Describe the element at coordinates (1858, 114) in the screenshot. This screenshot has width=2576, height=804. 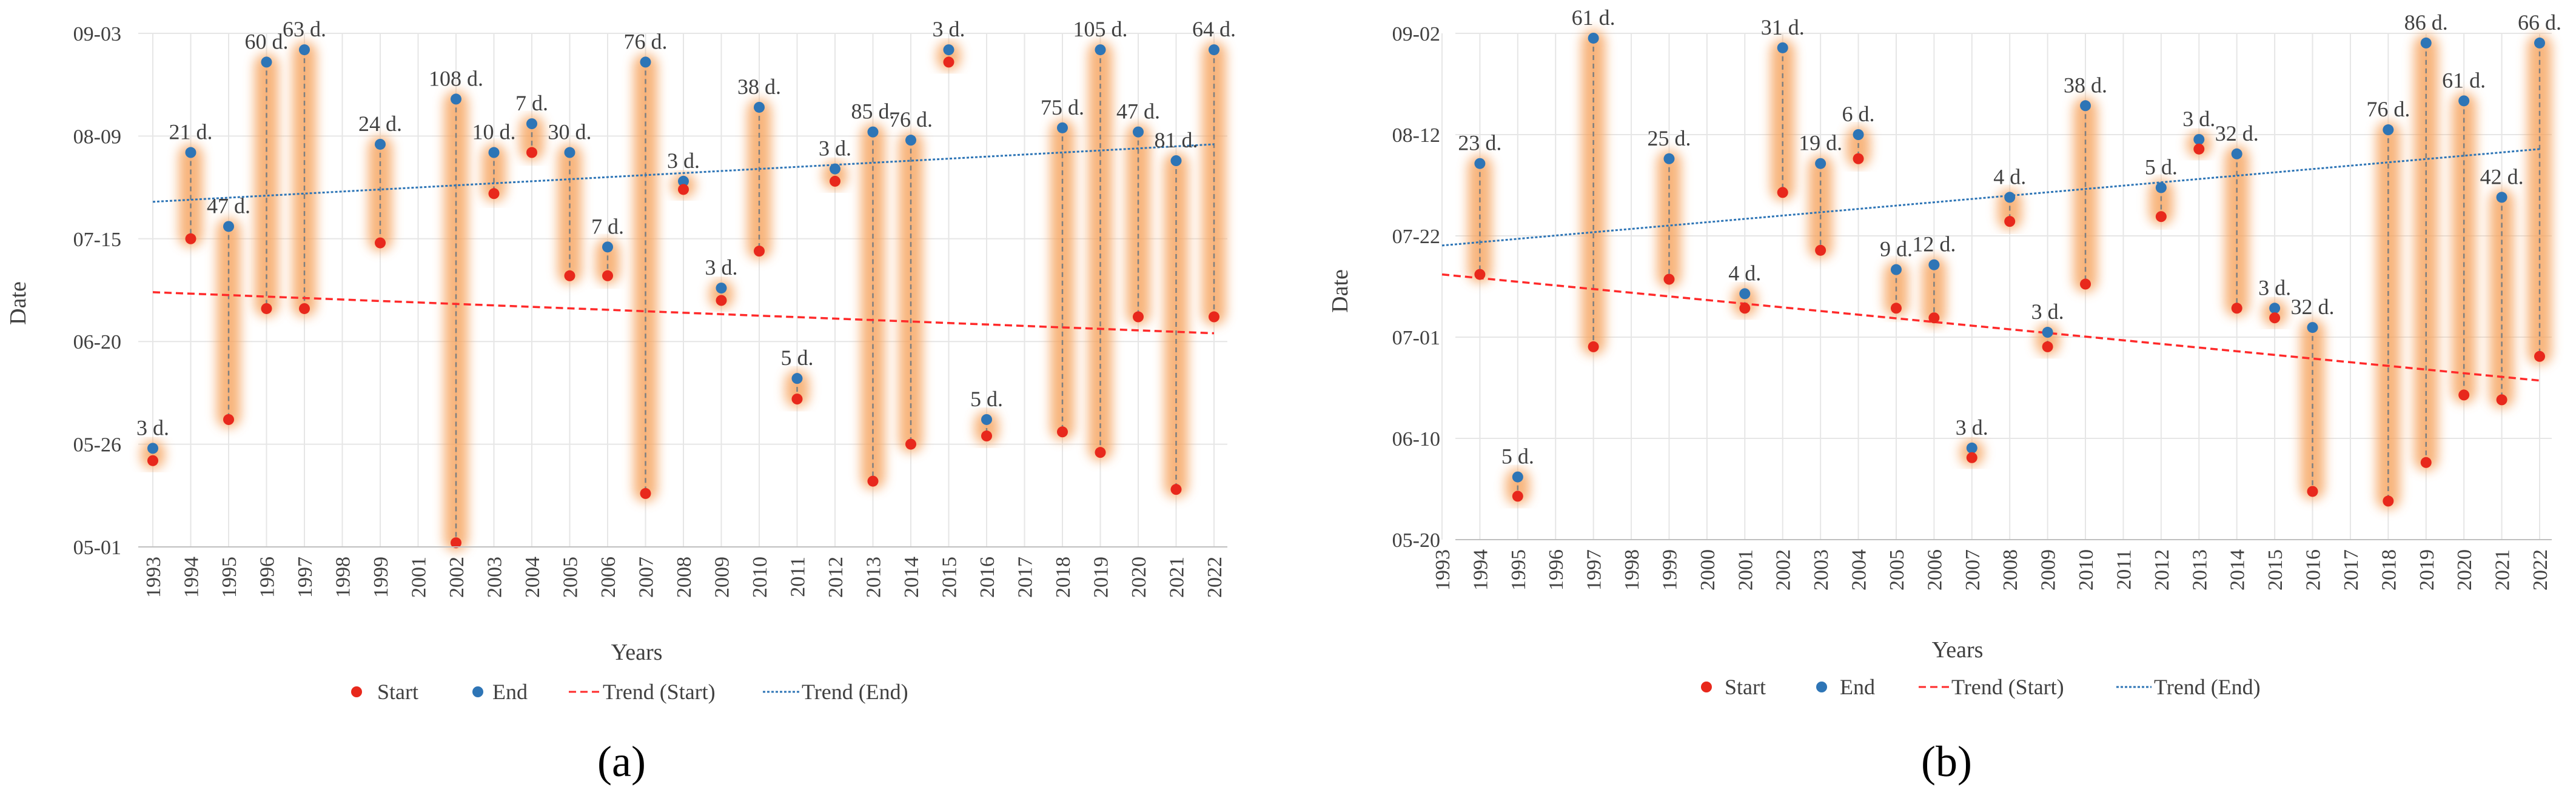
I see `duration-label: 6 d.` at that location.